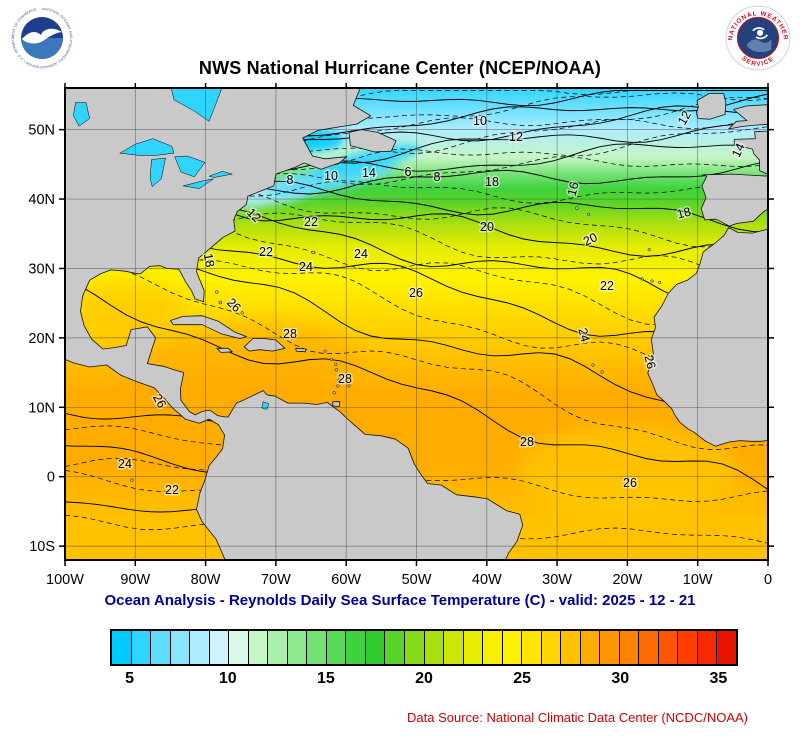 The height and width of the screenshot is (737, 800). What do you see at coordinates (408, 172) in the screenshot?
I see `svg-text: 6` at bounding box center [408, 172].